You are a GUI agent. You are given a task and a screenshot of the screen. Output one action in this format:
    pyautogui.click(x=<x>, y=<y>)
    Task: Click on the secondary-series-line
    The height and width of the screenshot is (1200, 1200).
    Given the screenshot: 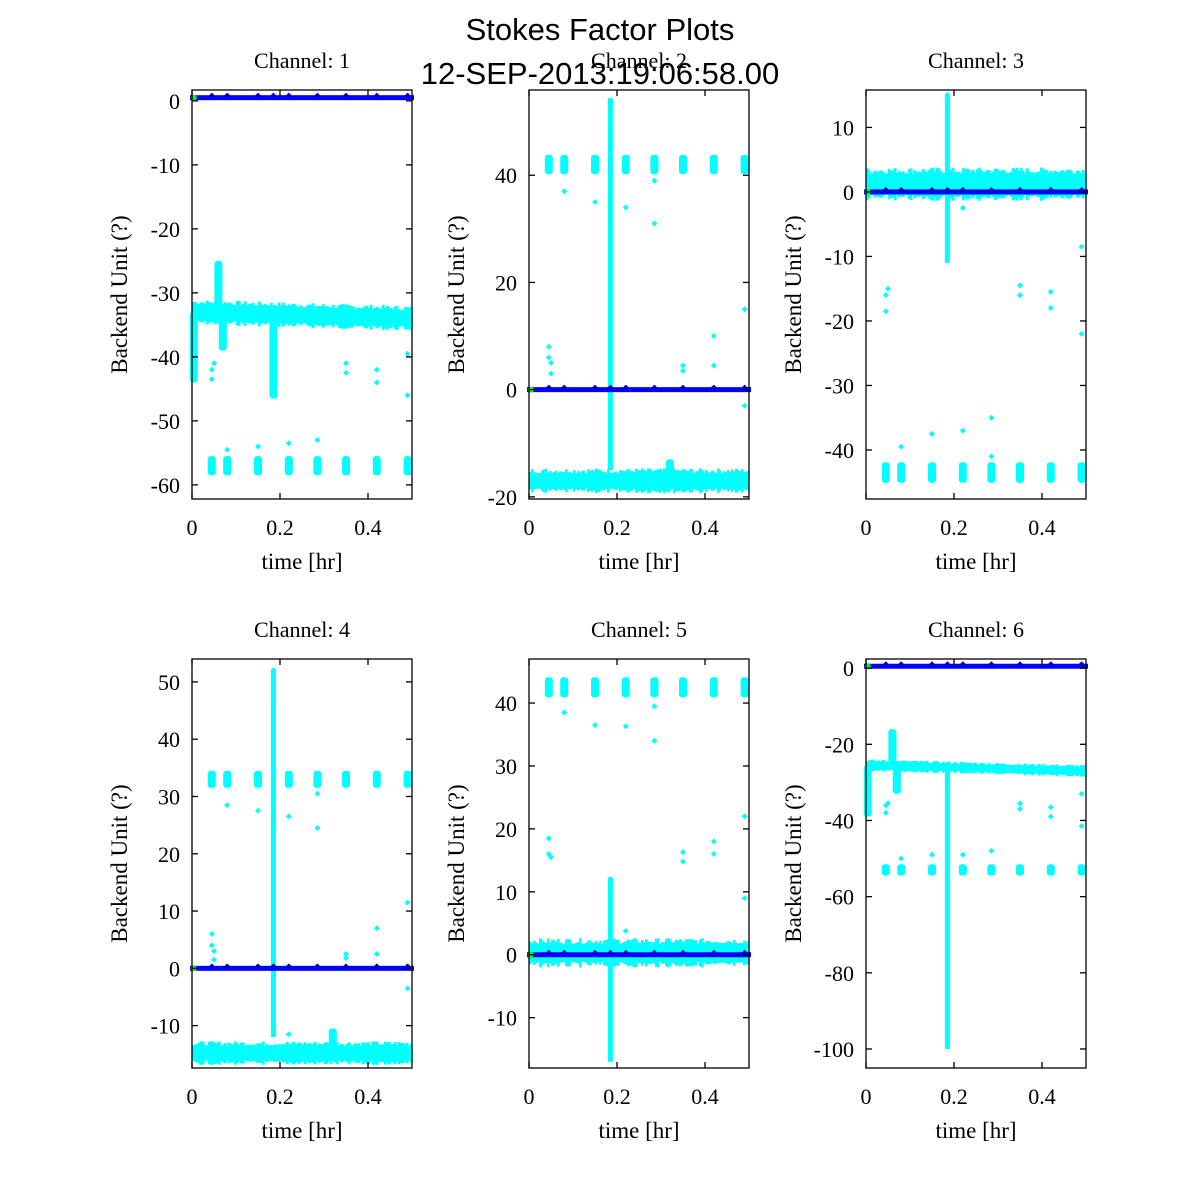 What is the action you would take?
    pyautogui.click(x=302, y=98)
    